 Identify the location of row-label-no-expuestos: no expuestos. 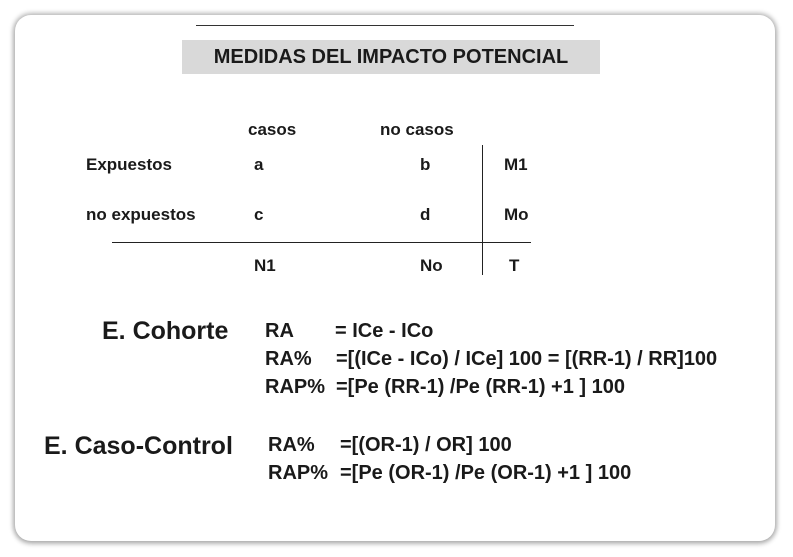
(141, 214).